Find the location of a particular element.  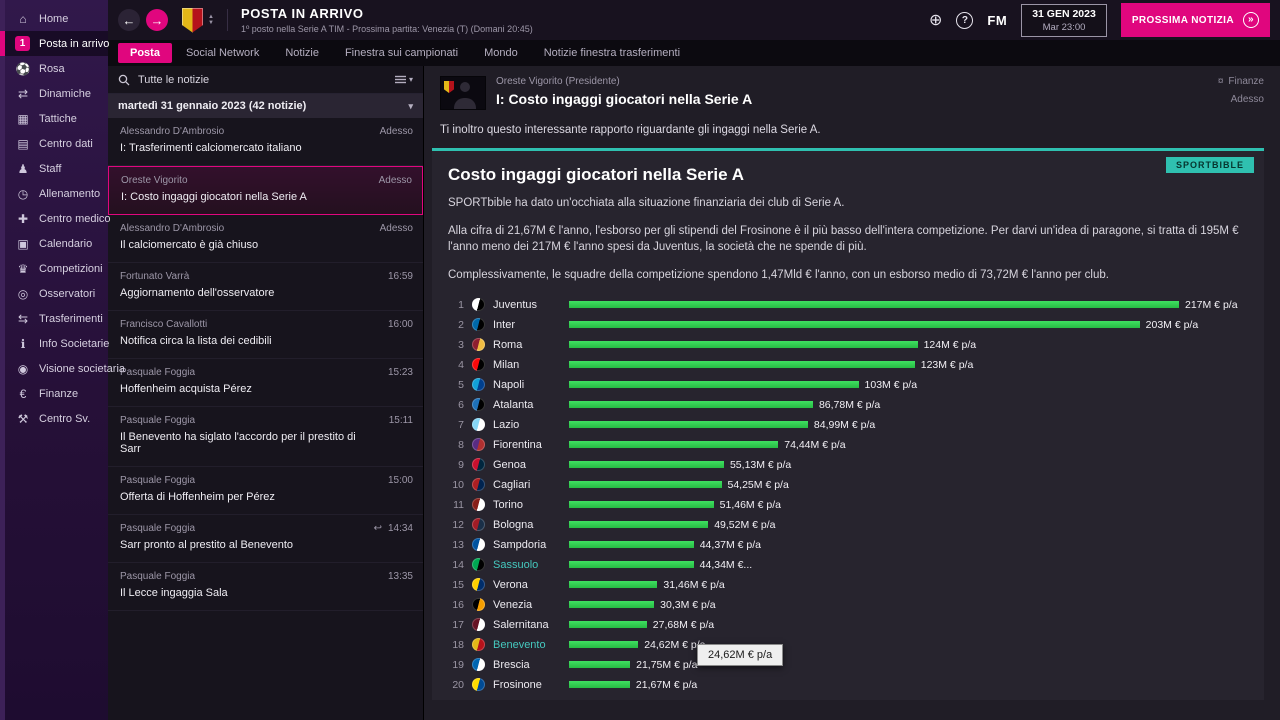

club-switcher: ▲ ▼ is located at coordinates (211, 20).